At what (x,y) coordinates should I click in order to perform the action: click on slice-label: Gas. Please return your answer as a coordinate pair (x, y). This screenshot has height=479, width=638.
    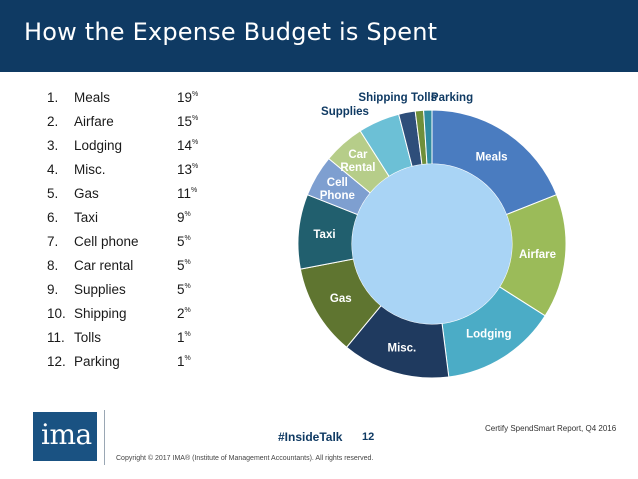
    Looking at the image, I should click on (341, 299).